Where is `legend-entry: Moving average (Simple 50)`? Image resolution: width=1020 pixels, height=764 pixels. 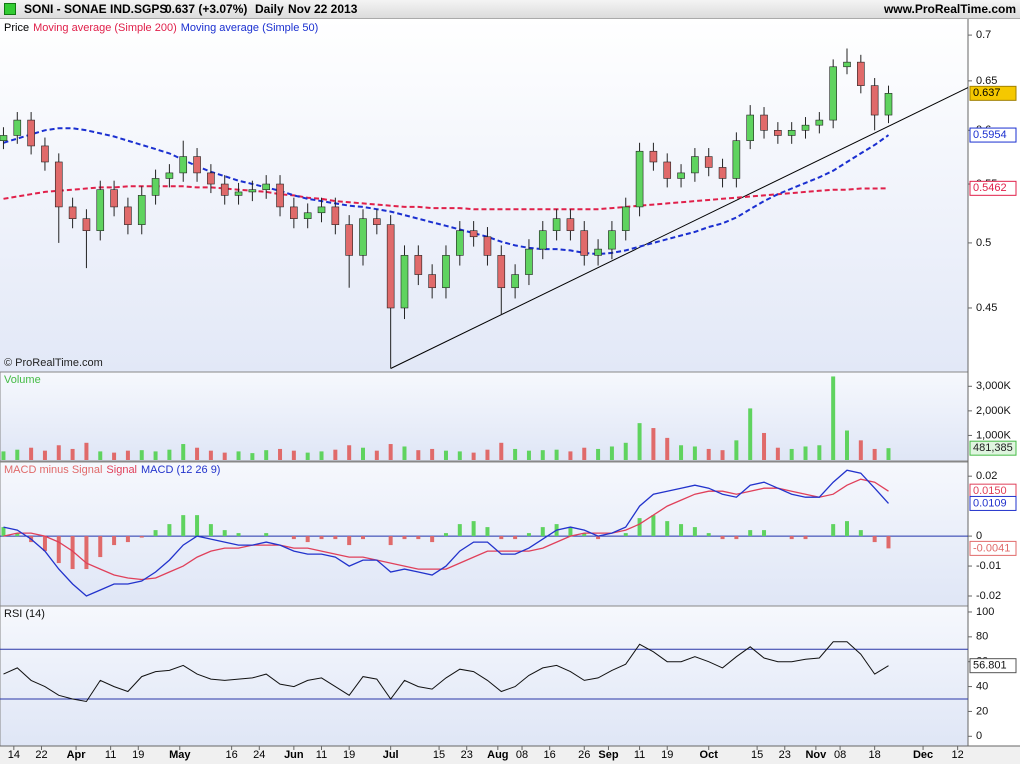
legend-entry: Moving average (Simple 50) is located at coordinates (250, 28).